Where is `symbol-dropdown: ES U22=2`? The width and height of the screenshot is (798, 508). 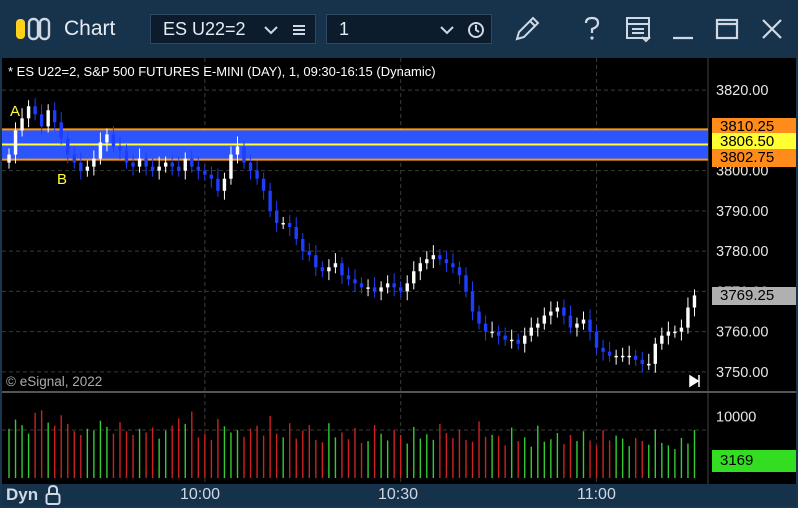 symbol-dropdown: ES U22=2 is located at coordinates (233, 29).